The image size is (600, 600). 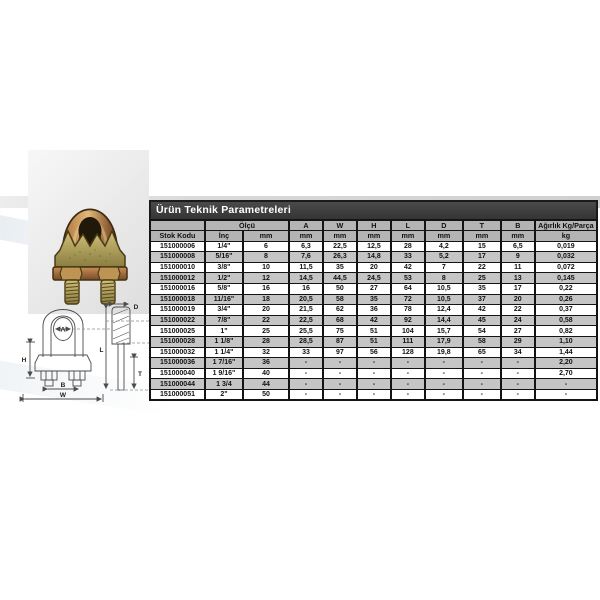 What do you see at coordinates (177, 267) in the screenshot?
I see `cell-stok: 151000010` at bounding box center [177, 267].